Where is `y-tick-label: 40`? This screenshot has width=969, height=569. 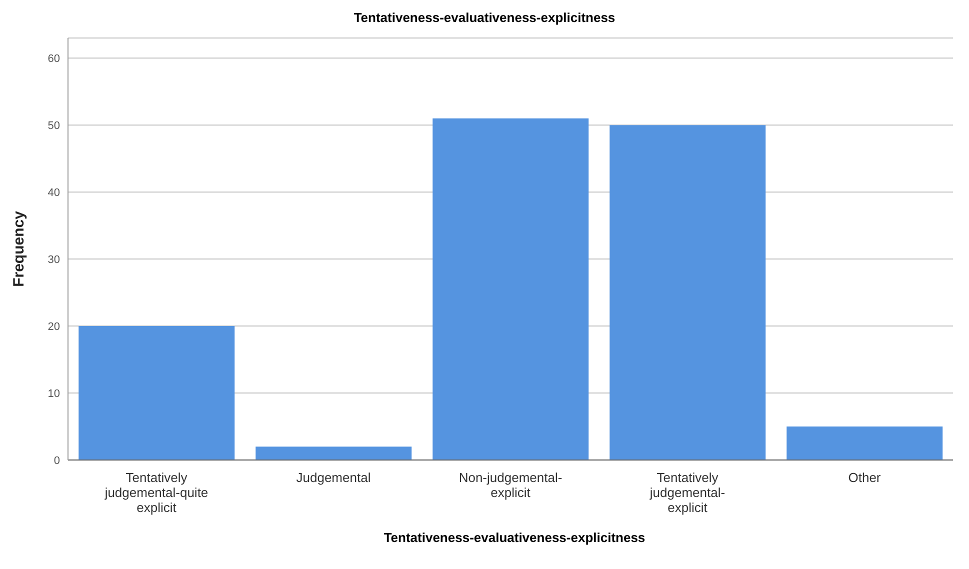
y-tick-label: 40 is located at coordinates (54, 192).